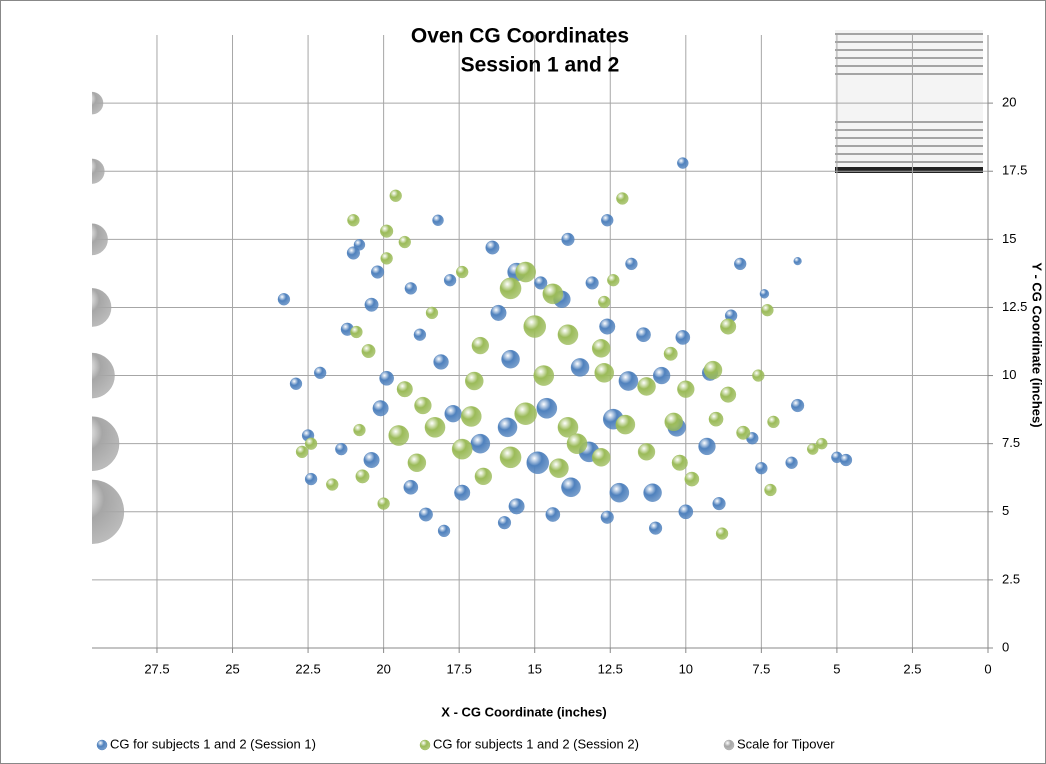  I want to click on y-tick-label: 20, so click(1009, 102).